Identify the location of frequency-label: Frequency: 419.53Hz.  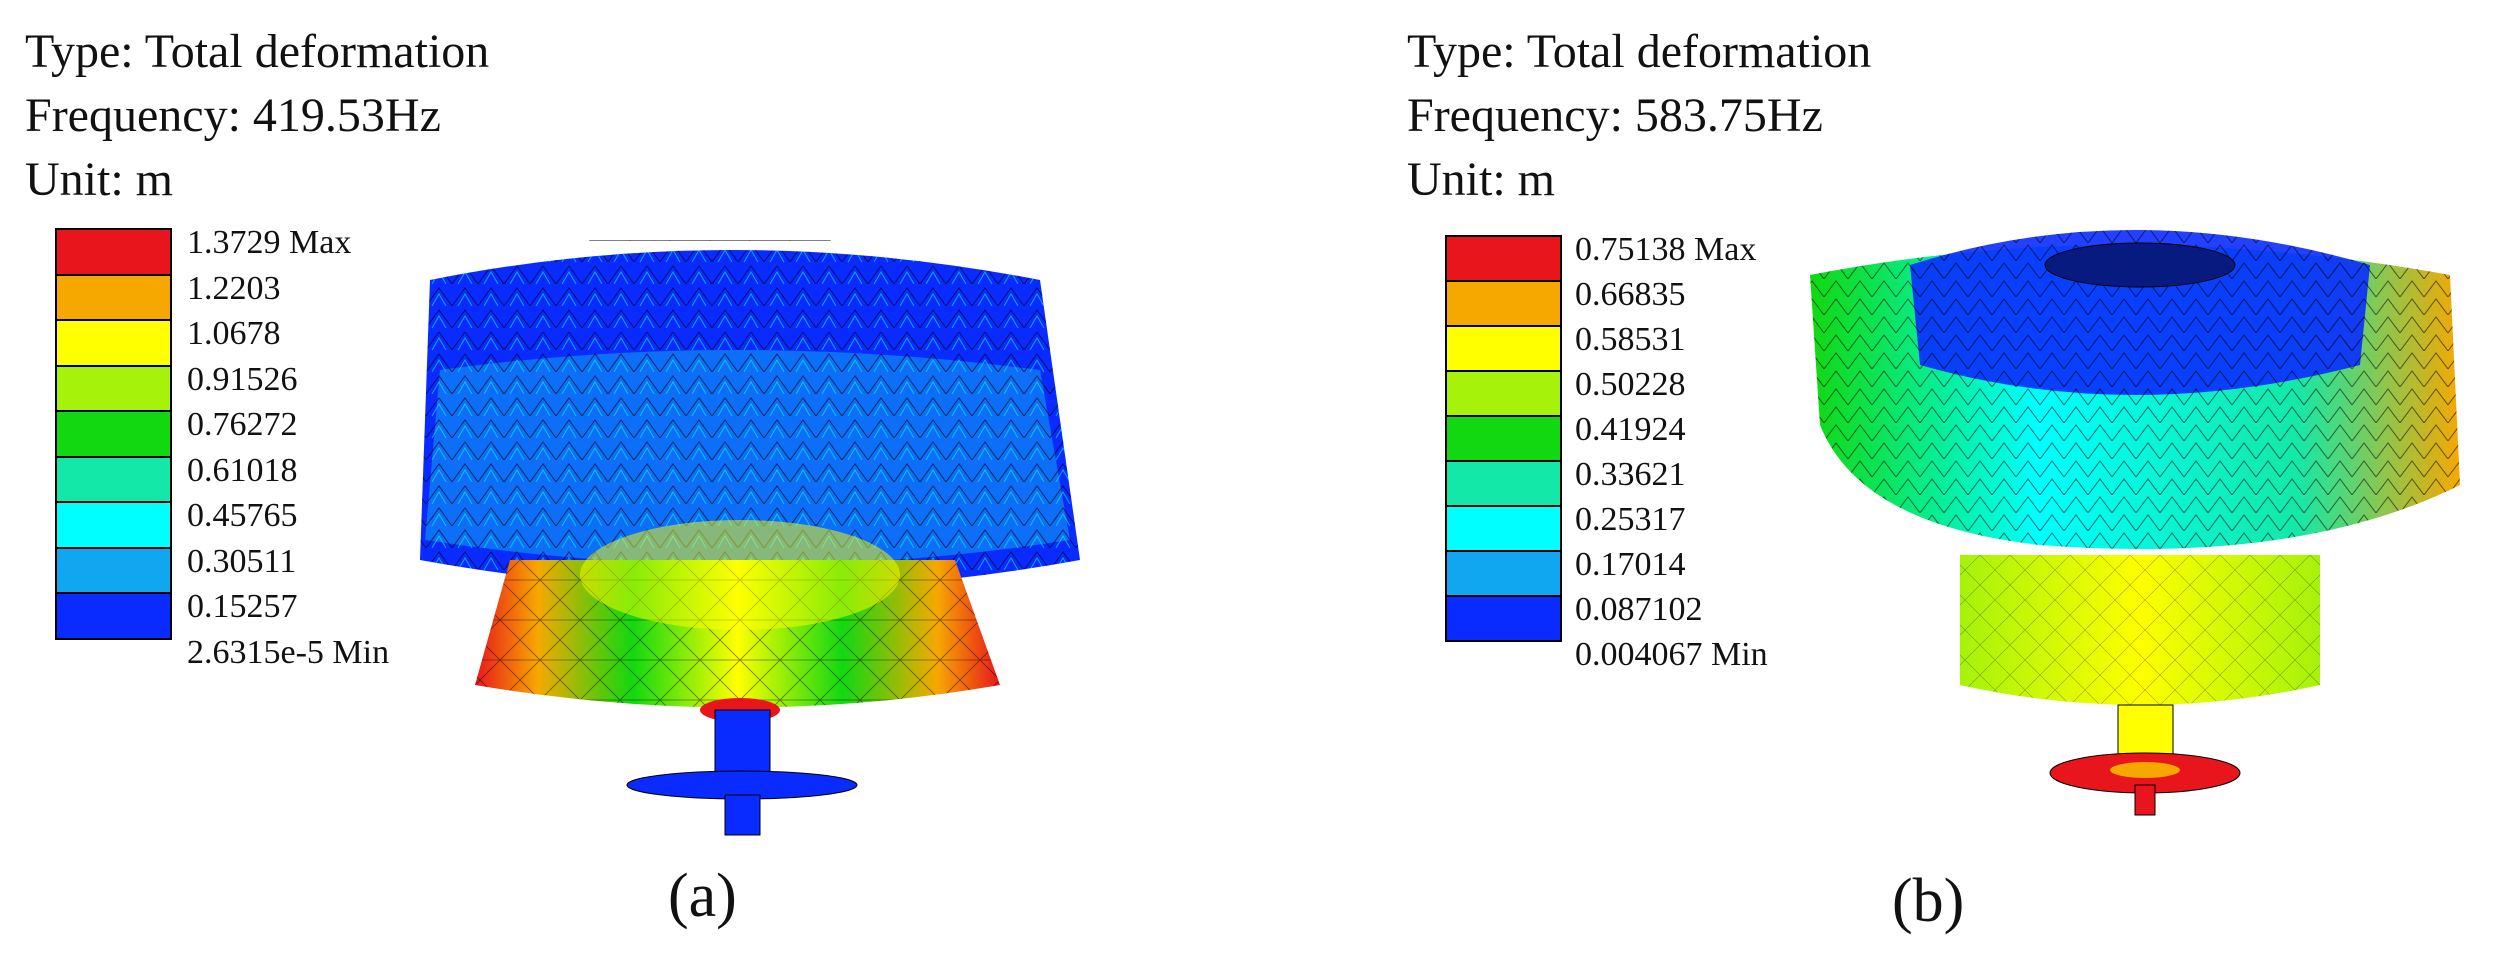
(233, 115).